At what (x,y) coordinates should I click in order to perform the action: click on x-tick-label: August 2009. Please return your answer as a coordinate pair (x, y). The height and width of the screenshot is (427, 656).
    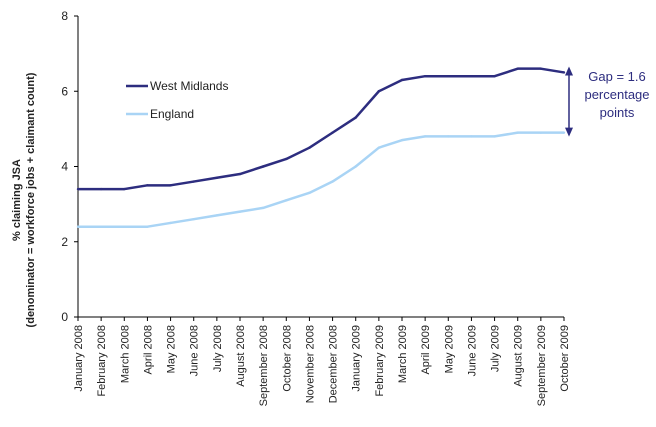
    Looking at the image, I should click on (519, 356).